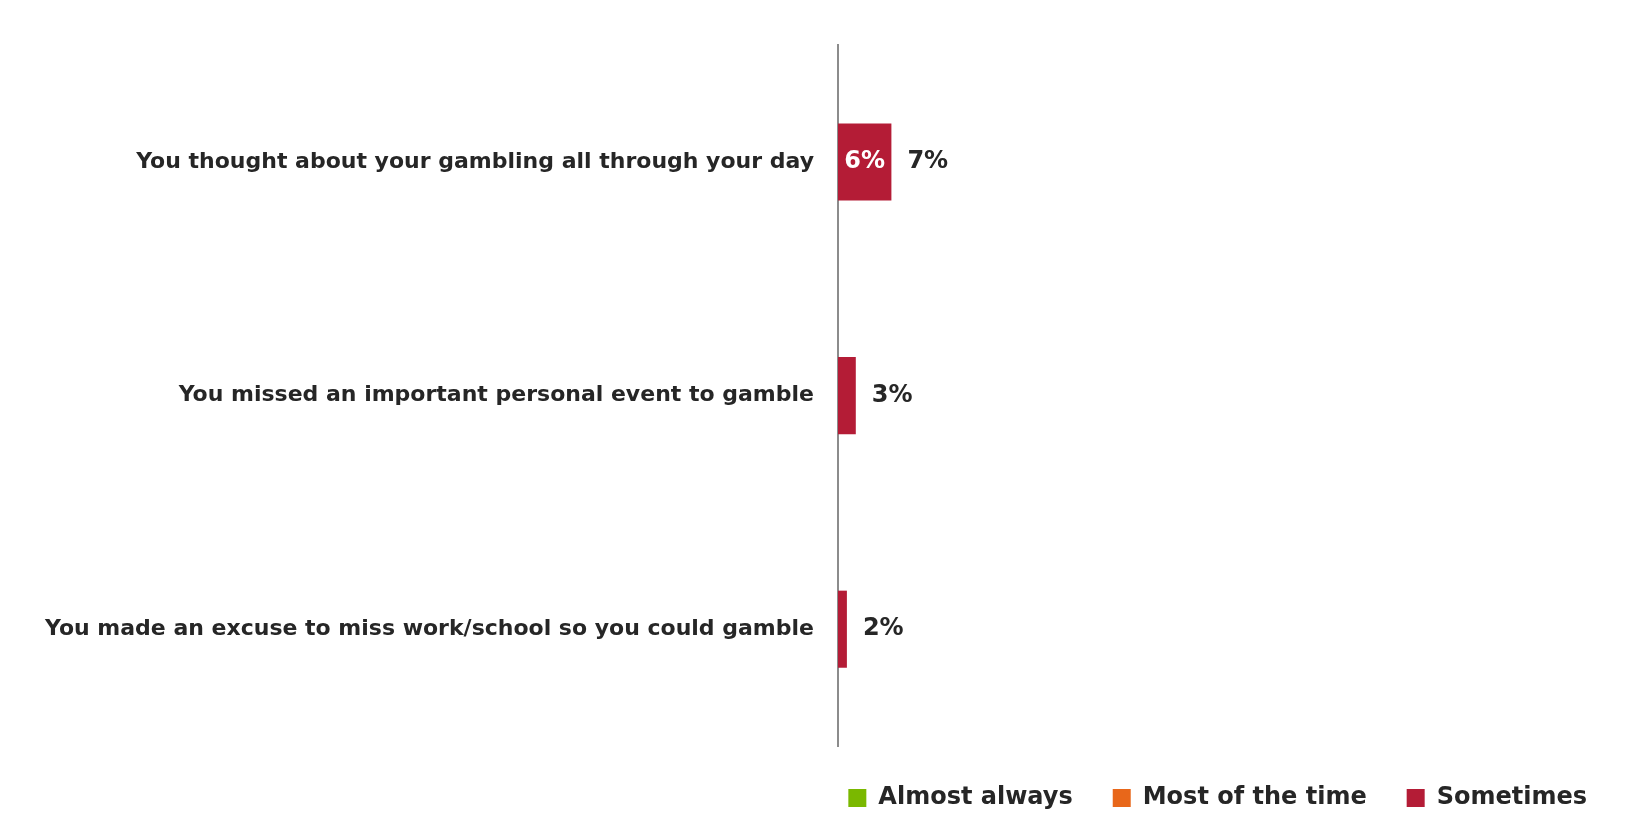 The width and height of the screenshot is (1645, 829). I want to click on data-label: 6%, so click(865, 160).